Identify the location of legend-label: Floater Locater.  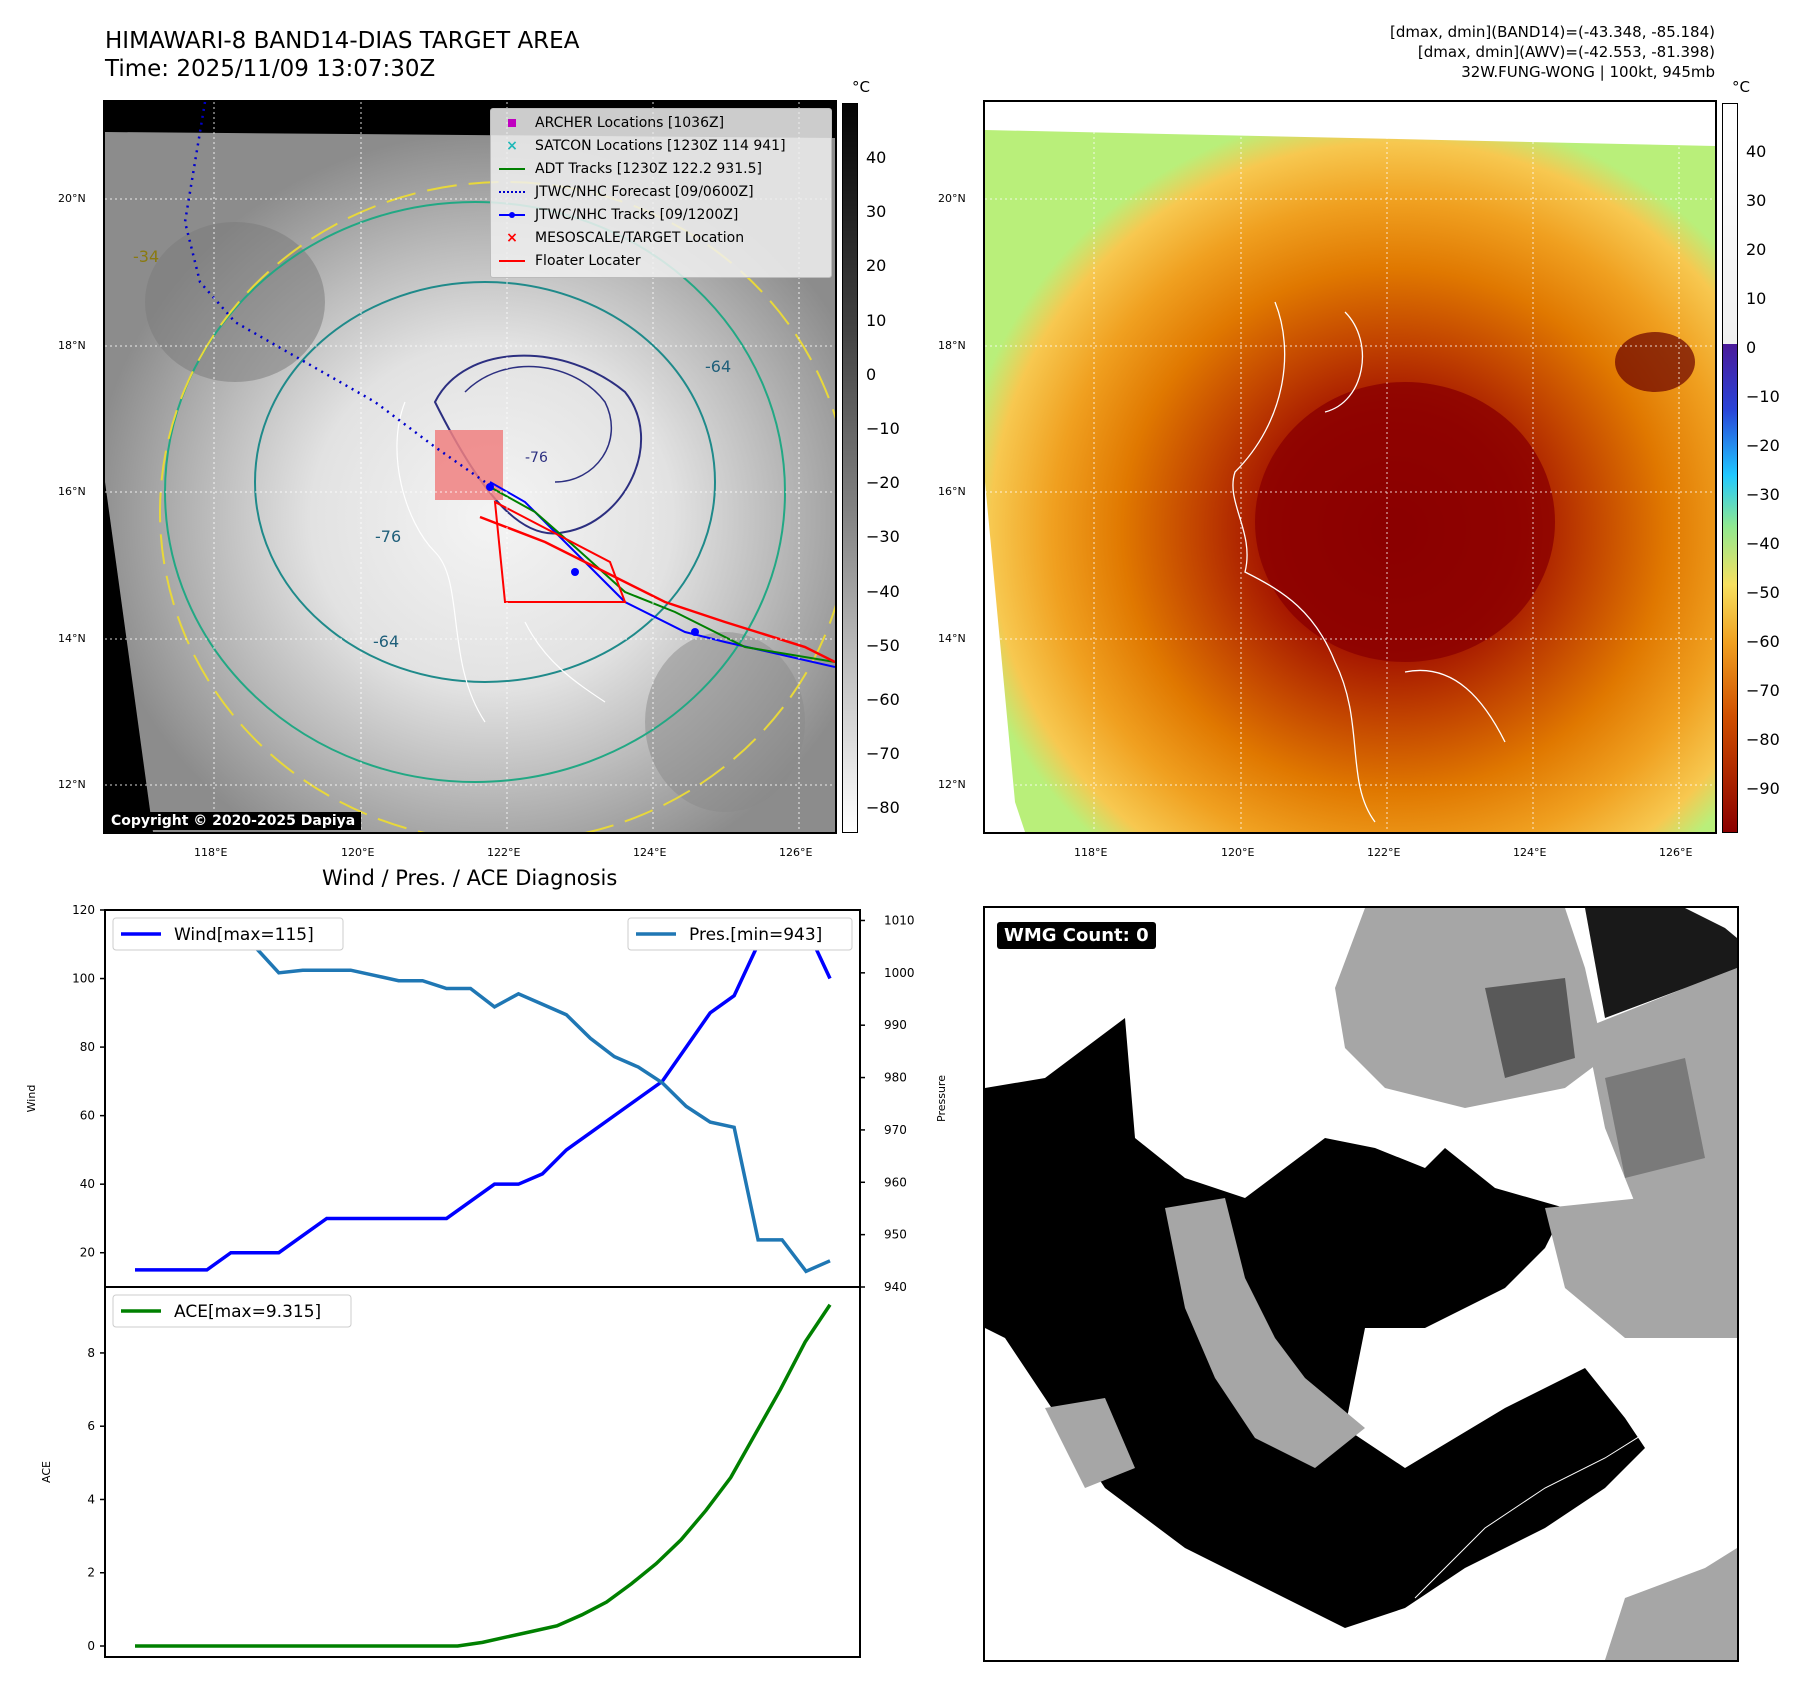
(588, 261).